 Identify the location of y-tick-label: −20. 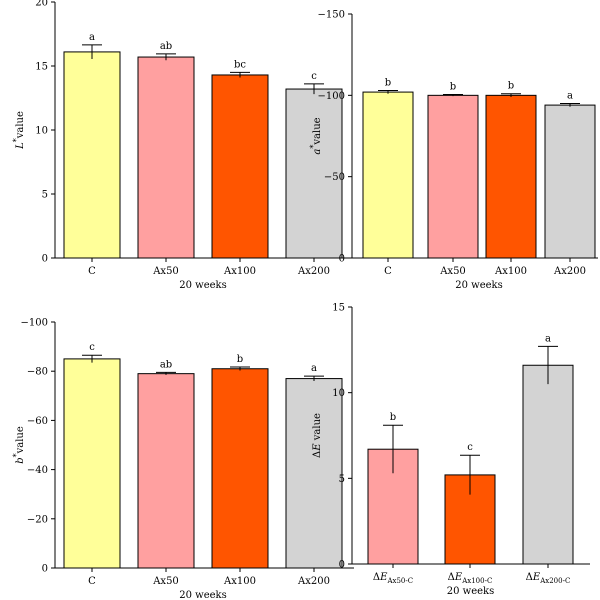
(37, 519).